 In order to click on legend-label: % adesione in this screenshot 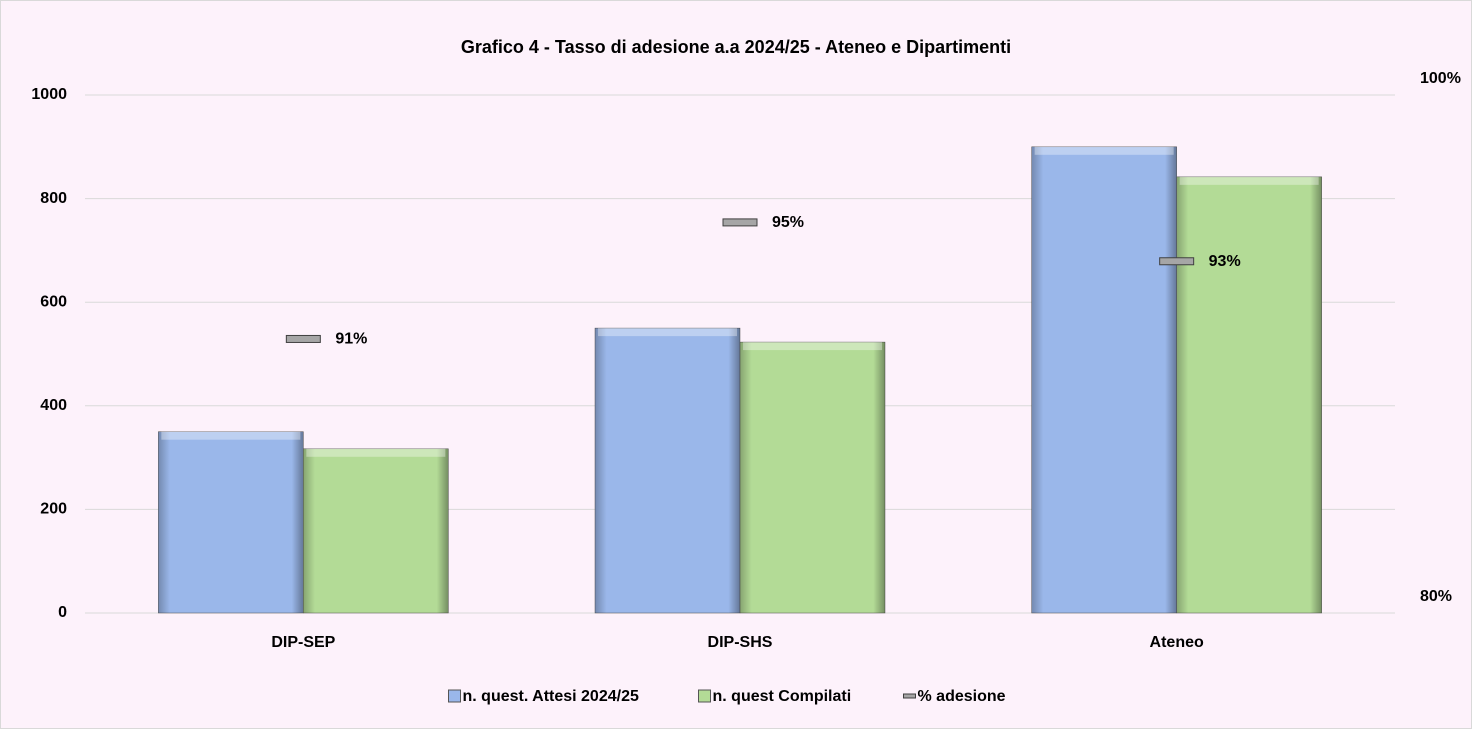, I will do `click(962, 696)`.